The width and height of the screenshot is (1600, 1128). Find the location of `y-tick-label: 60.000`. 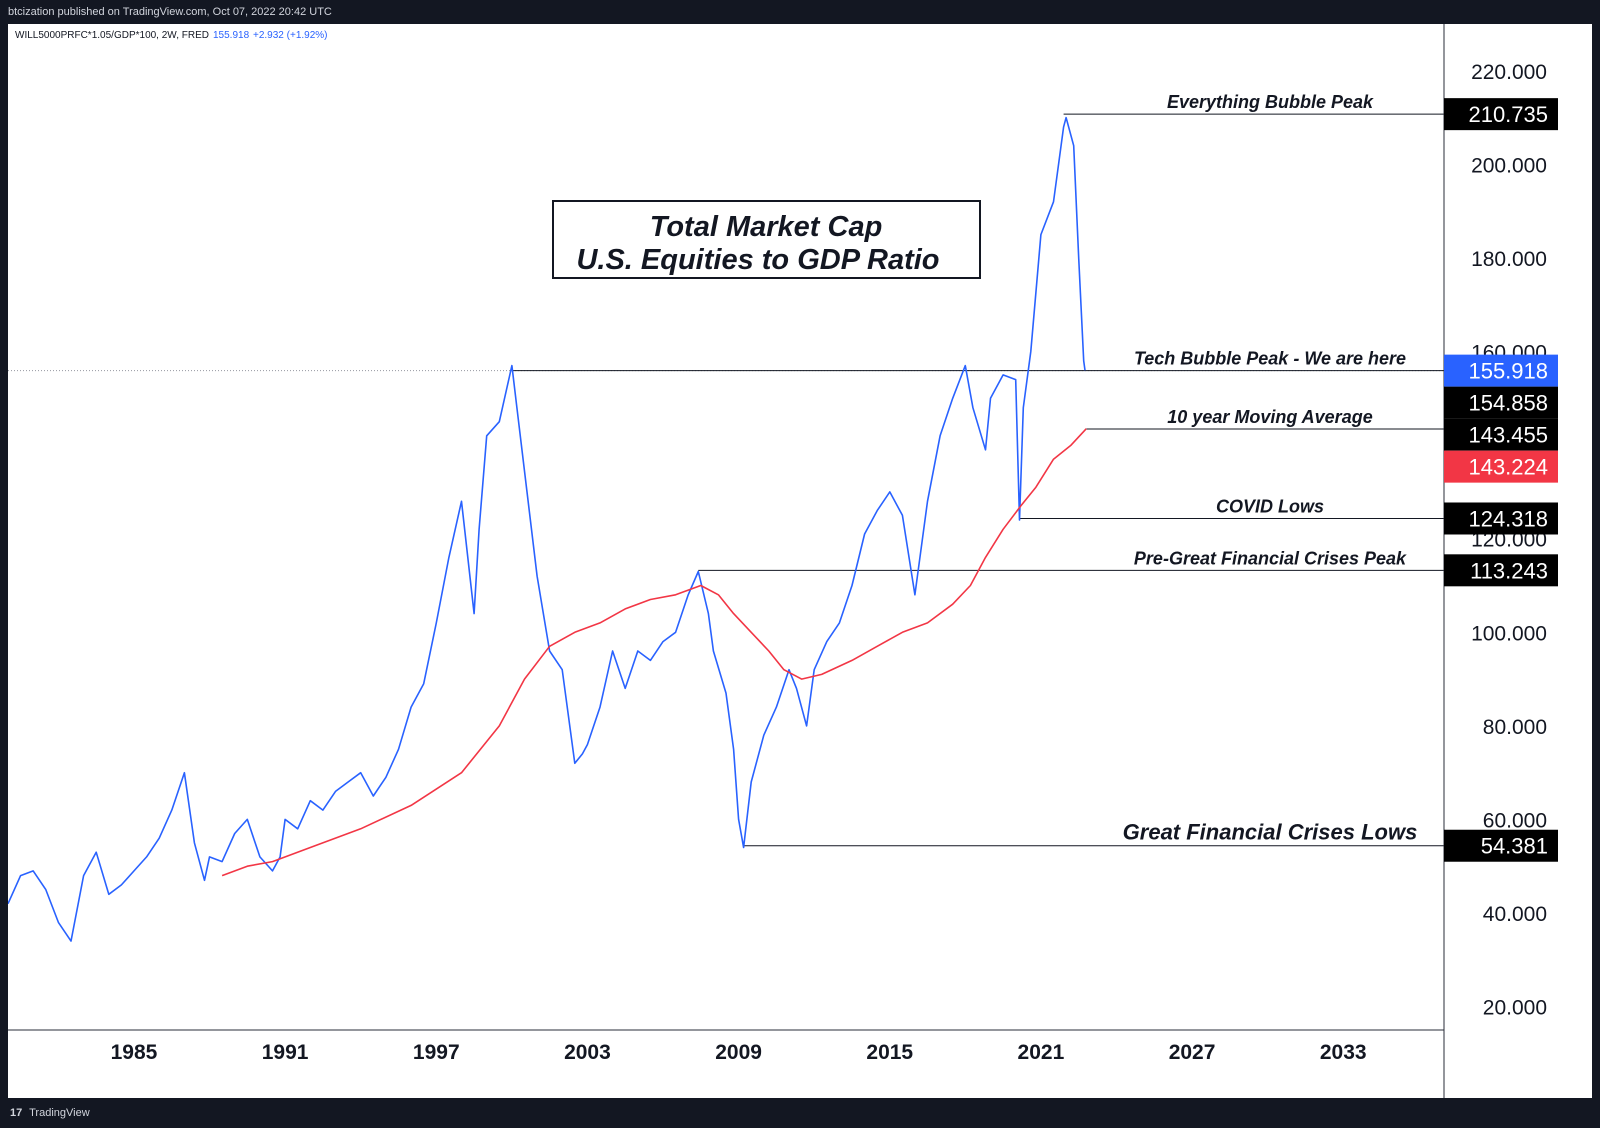

y-tick-label: 60.000 is located at coordinates (1515, 820).